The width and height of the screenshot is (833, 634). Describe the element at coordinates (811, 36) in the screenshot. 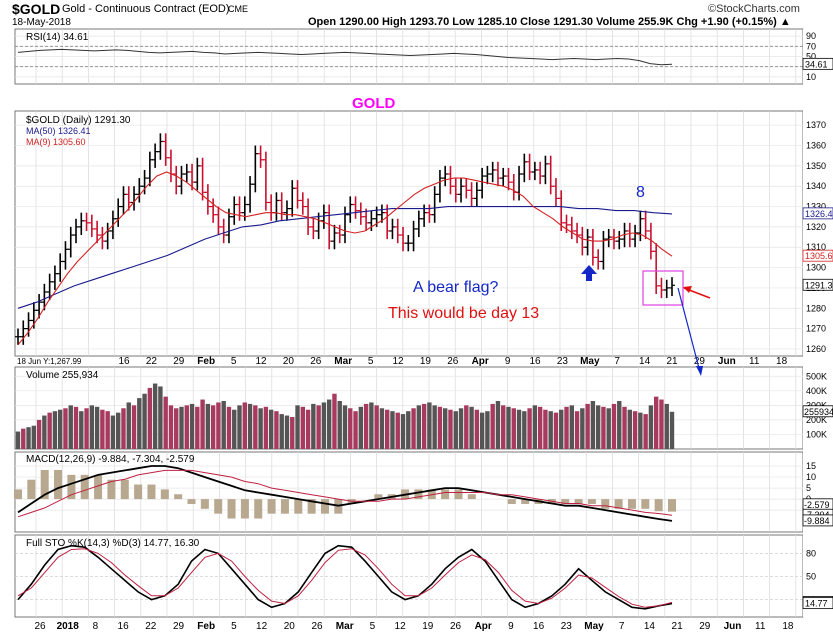

I see `y-tick-label: 90` at that location.